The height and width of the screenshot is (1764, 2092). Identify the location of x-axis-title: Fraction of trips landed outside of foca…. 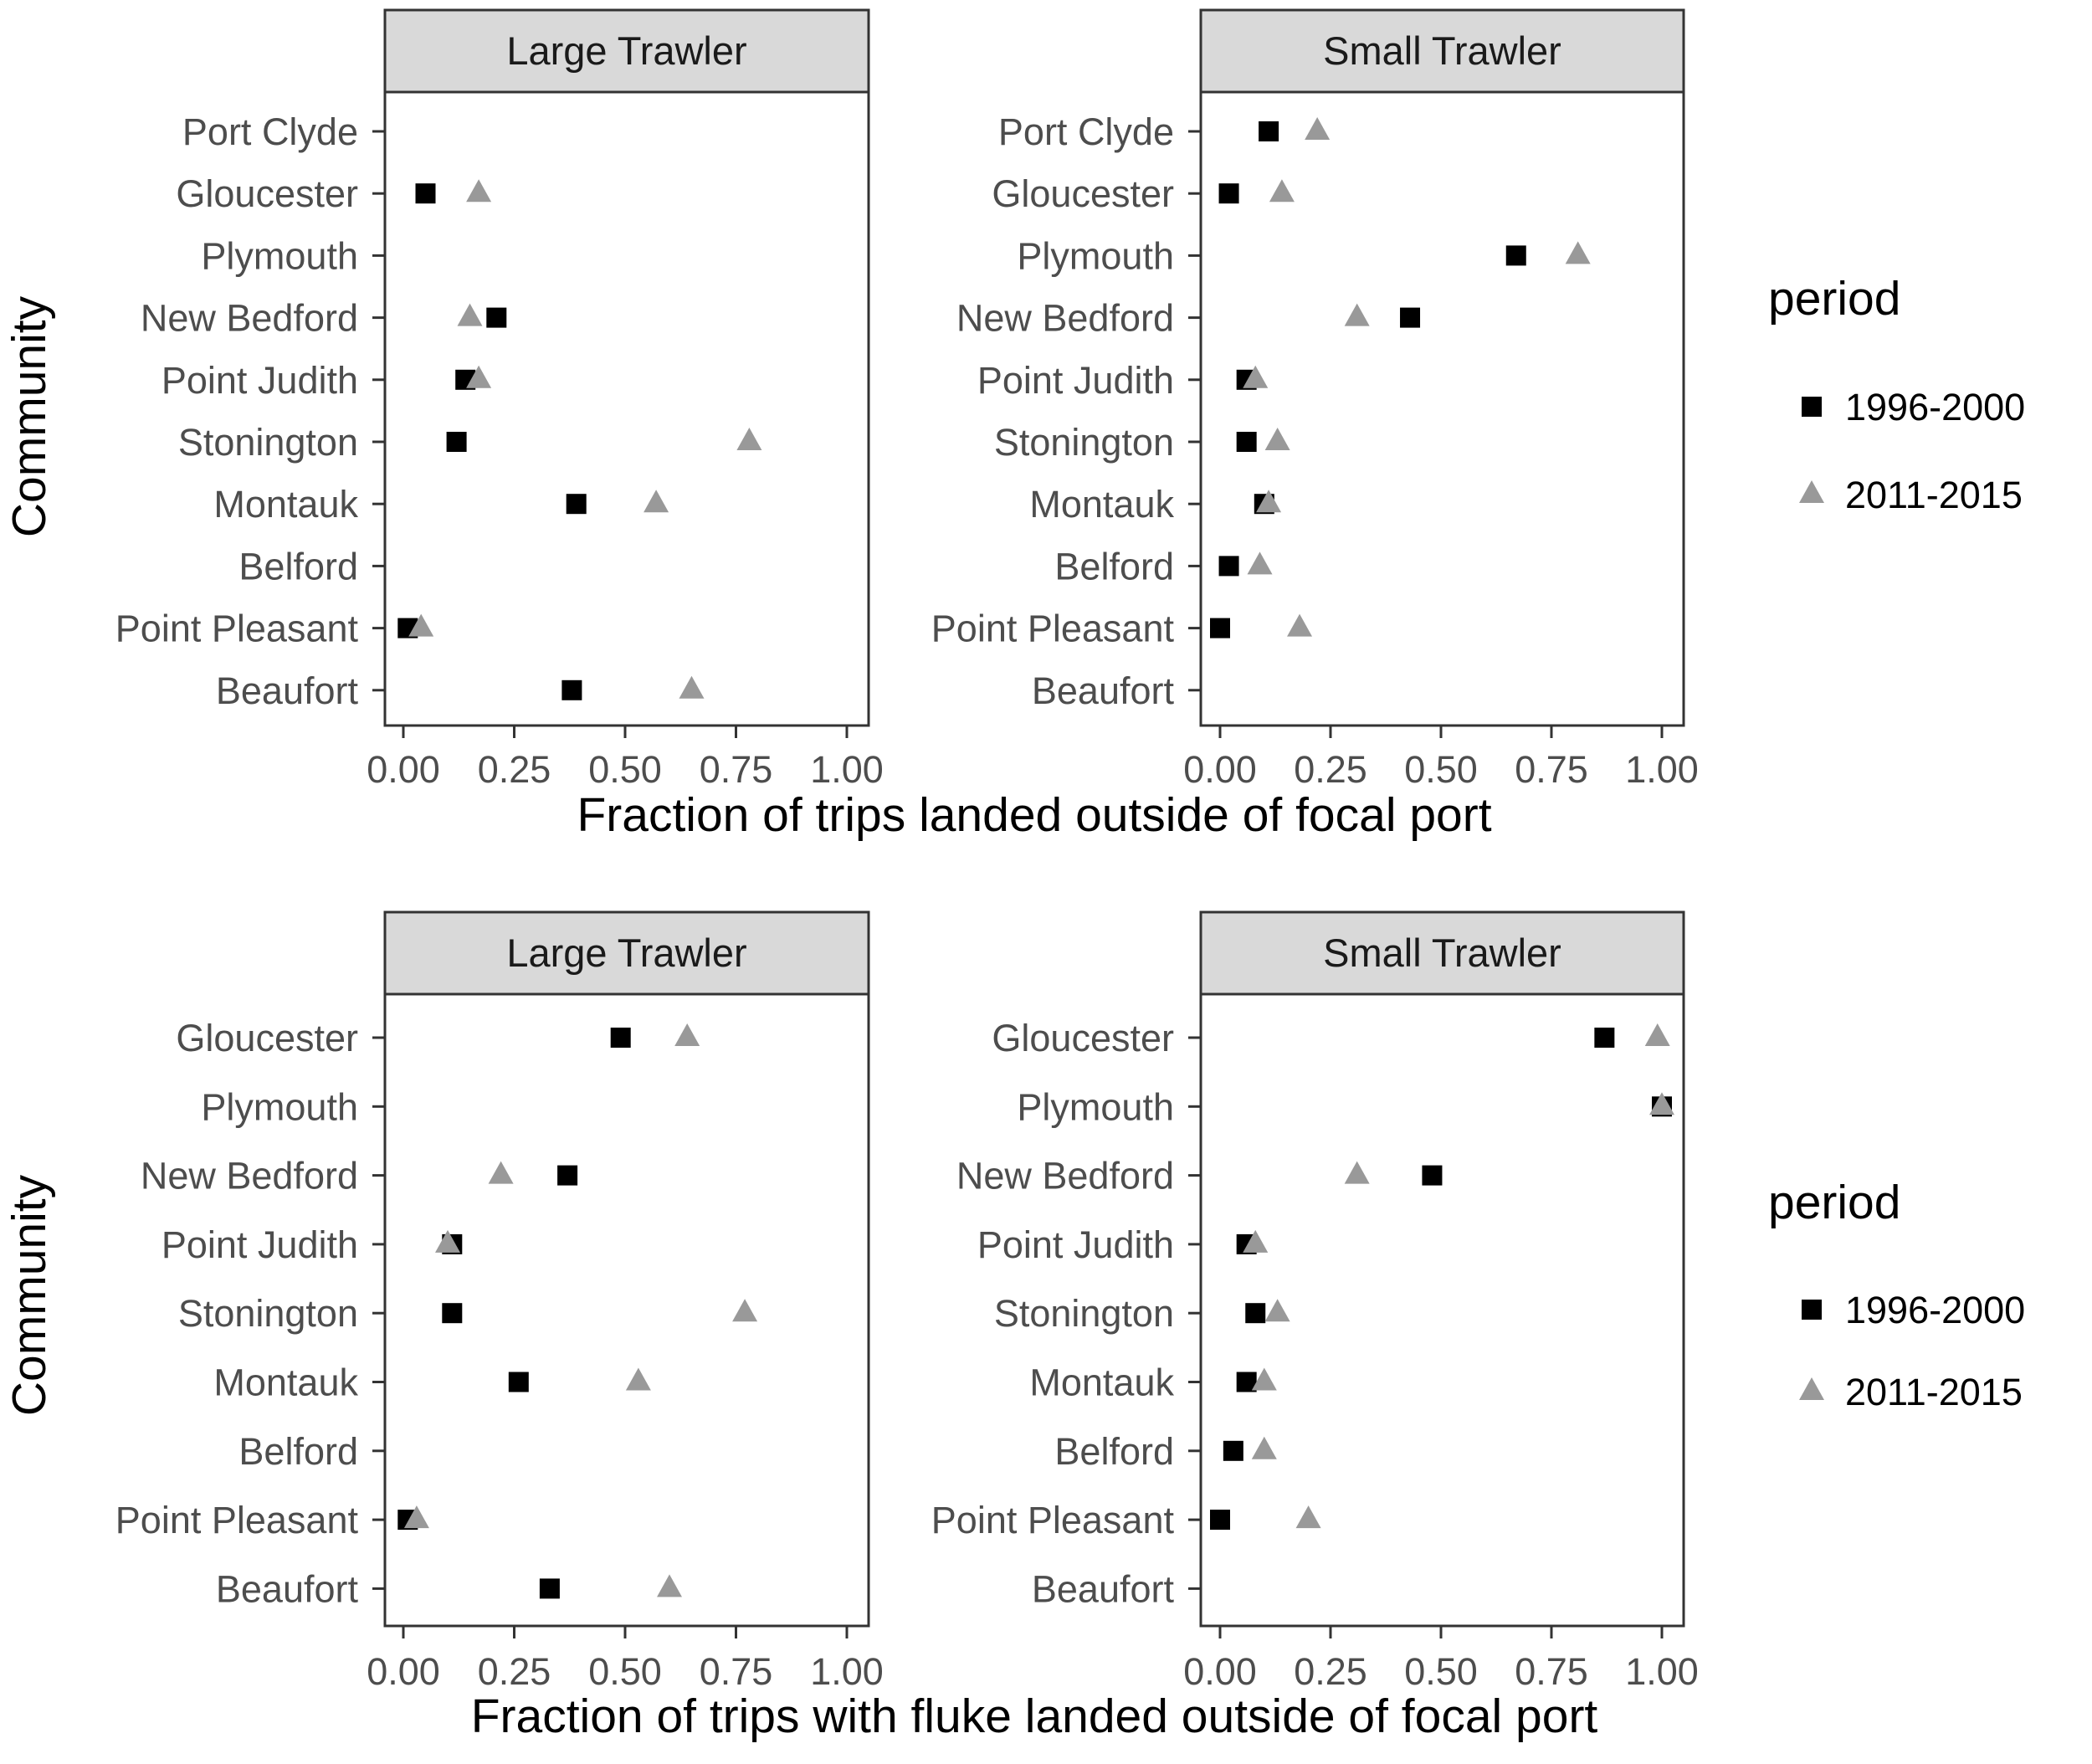
(1034, 815).